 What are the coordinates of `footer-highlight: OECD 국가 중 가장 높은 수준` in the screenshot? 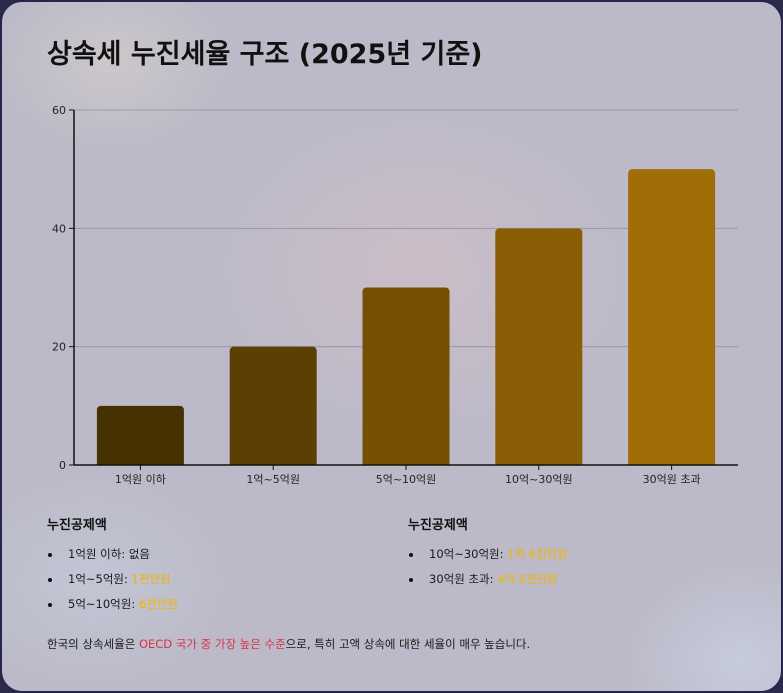 It's located at (212, 644).